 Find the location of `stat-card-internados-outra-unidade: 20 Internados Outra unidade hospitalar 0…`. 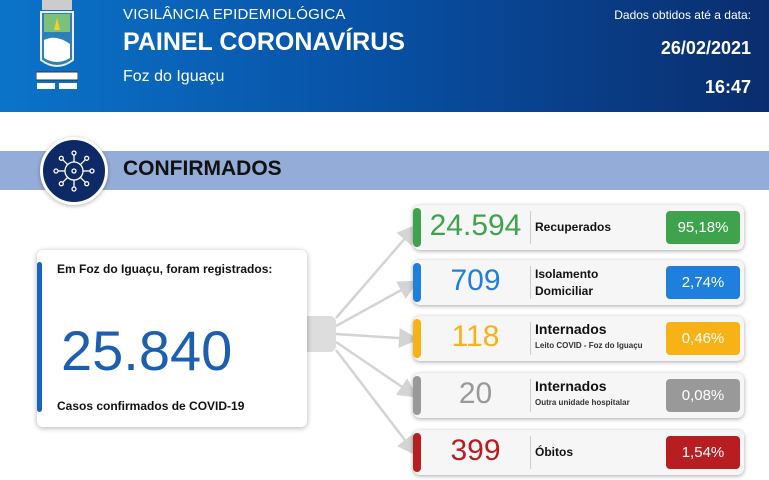

stat-card-internados-outra-unidade: 20 Internados Outra unidade hospitalar 0… is located at coordinates (578, 395).